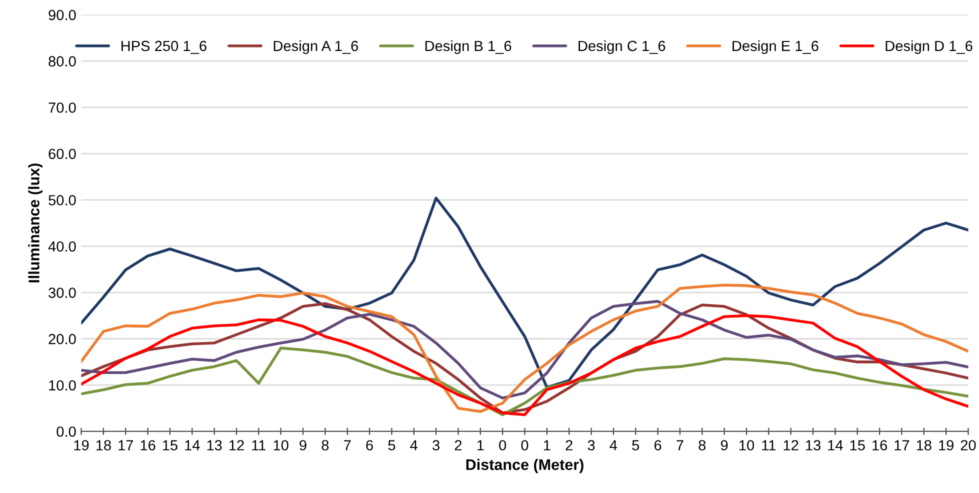 This screenshot has height=493, width=979. Describe the element at coordinates (62, 339) in the screenshot. I see `y-tick-label: 20.0` at that location.